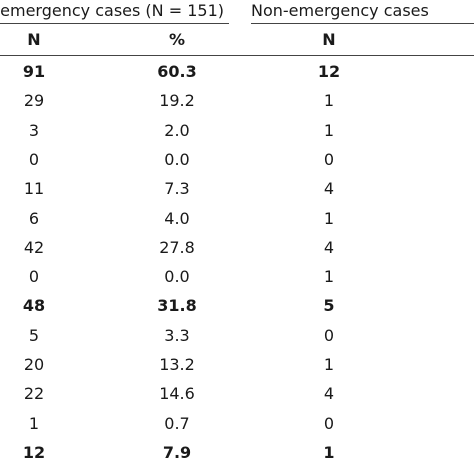 This screenshot has height=474, width=474. Describe the element at coordinates (34, 335) in the screenshot. I see `cell-emergency-n: 5` at that location.